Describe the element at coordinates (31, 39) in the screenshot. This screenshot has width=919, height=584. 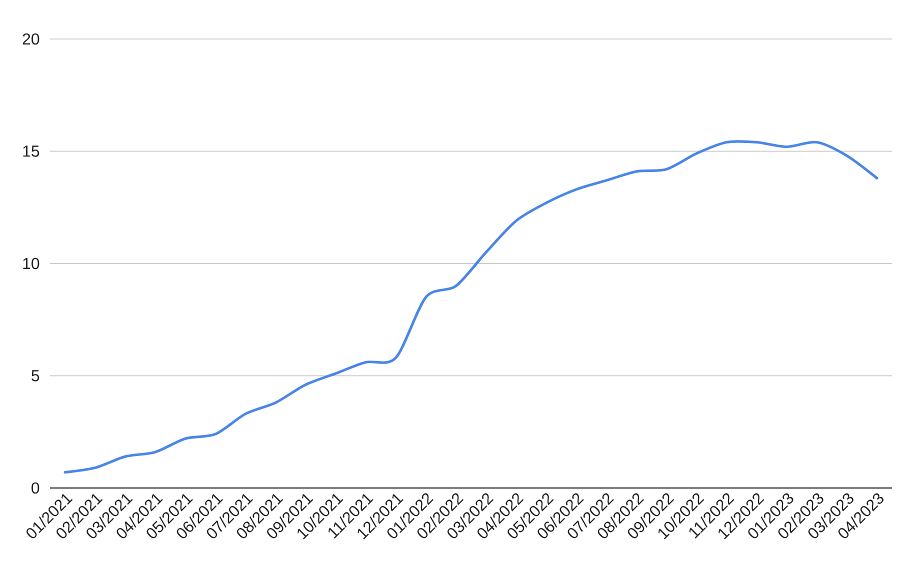
I see `y-tick-label: 20` at that location.